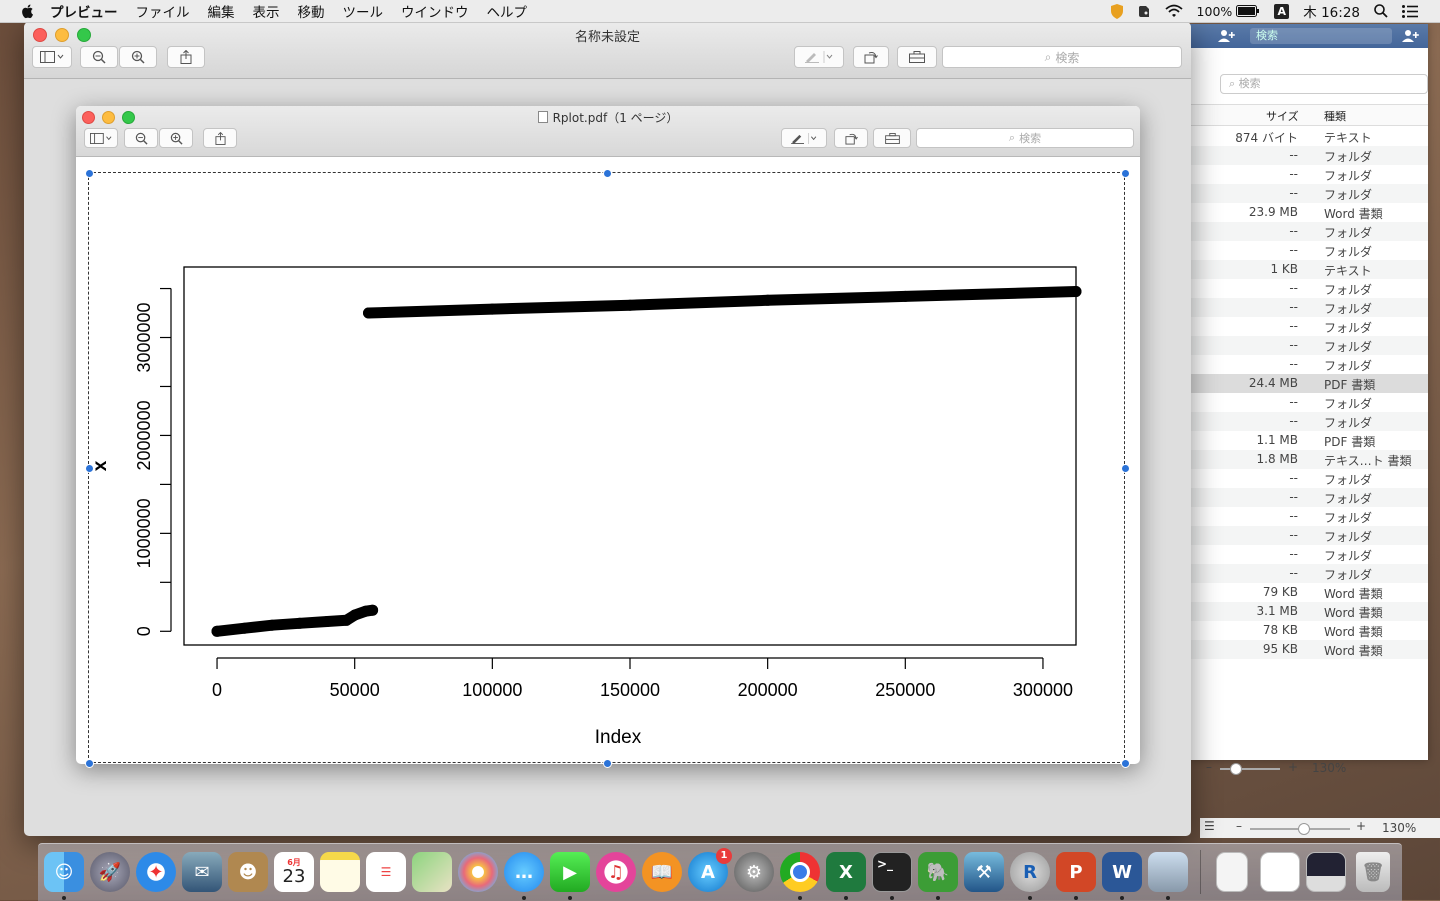 The width and height of the screenshot is (1440, 901). What do you see at coordinates (1309, 136) in the screenshot?
I see `file-row: 874 バイト テキスト` at bounding box center [1309, 136].